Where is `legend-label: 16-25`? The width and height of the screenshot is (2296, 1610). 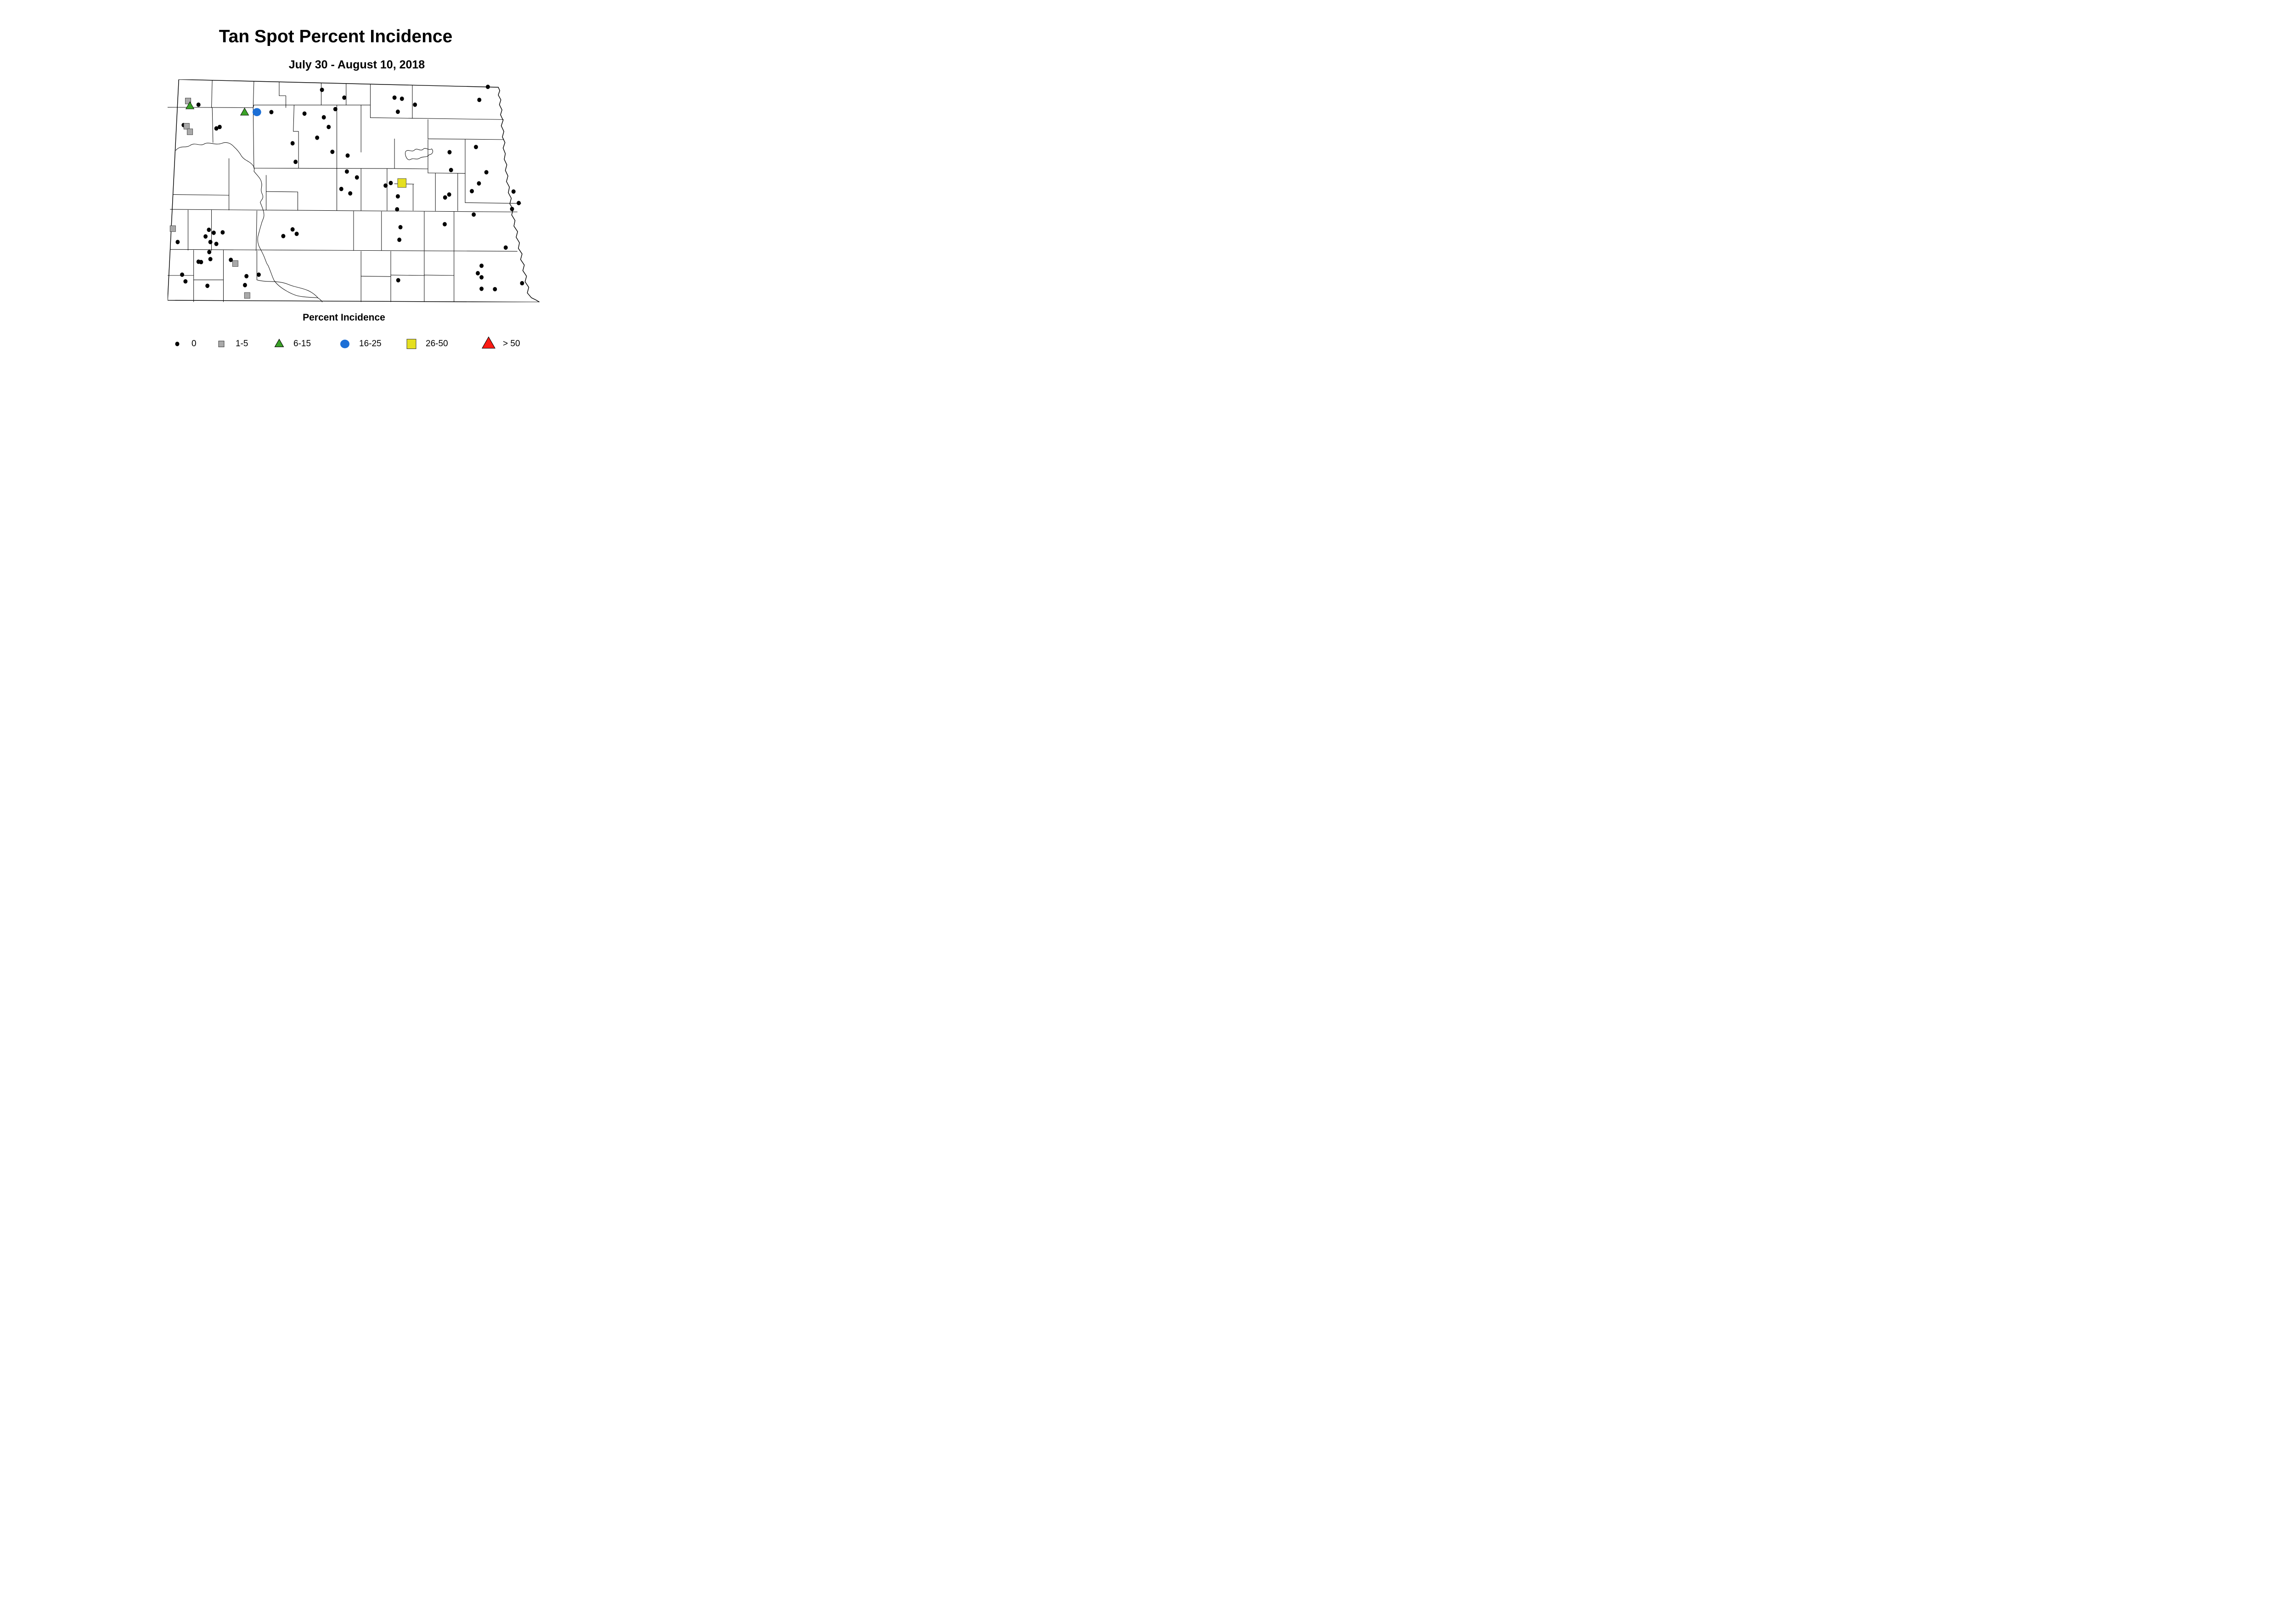
legend-label: 16-25 is located at coordinates (370, 344).